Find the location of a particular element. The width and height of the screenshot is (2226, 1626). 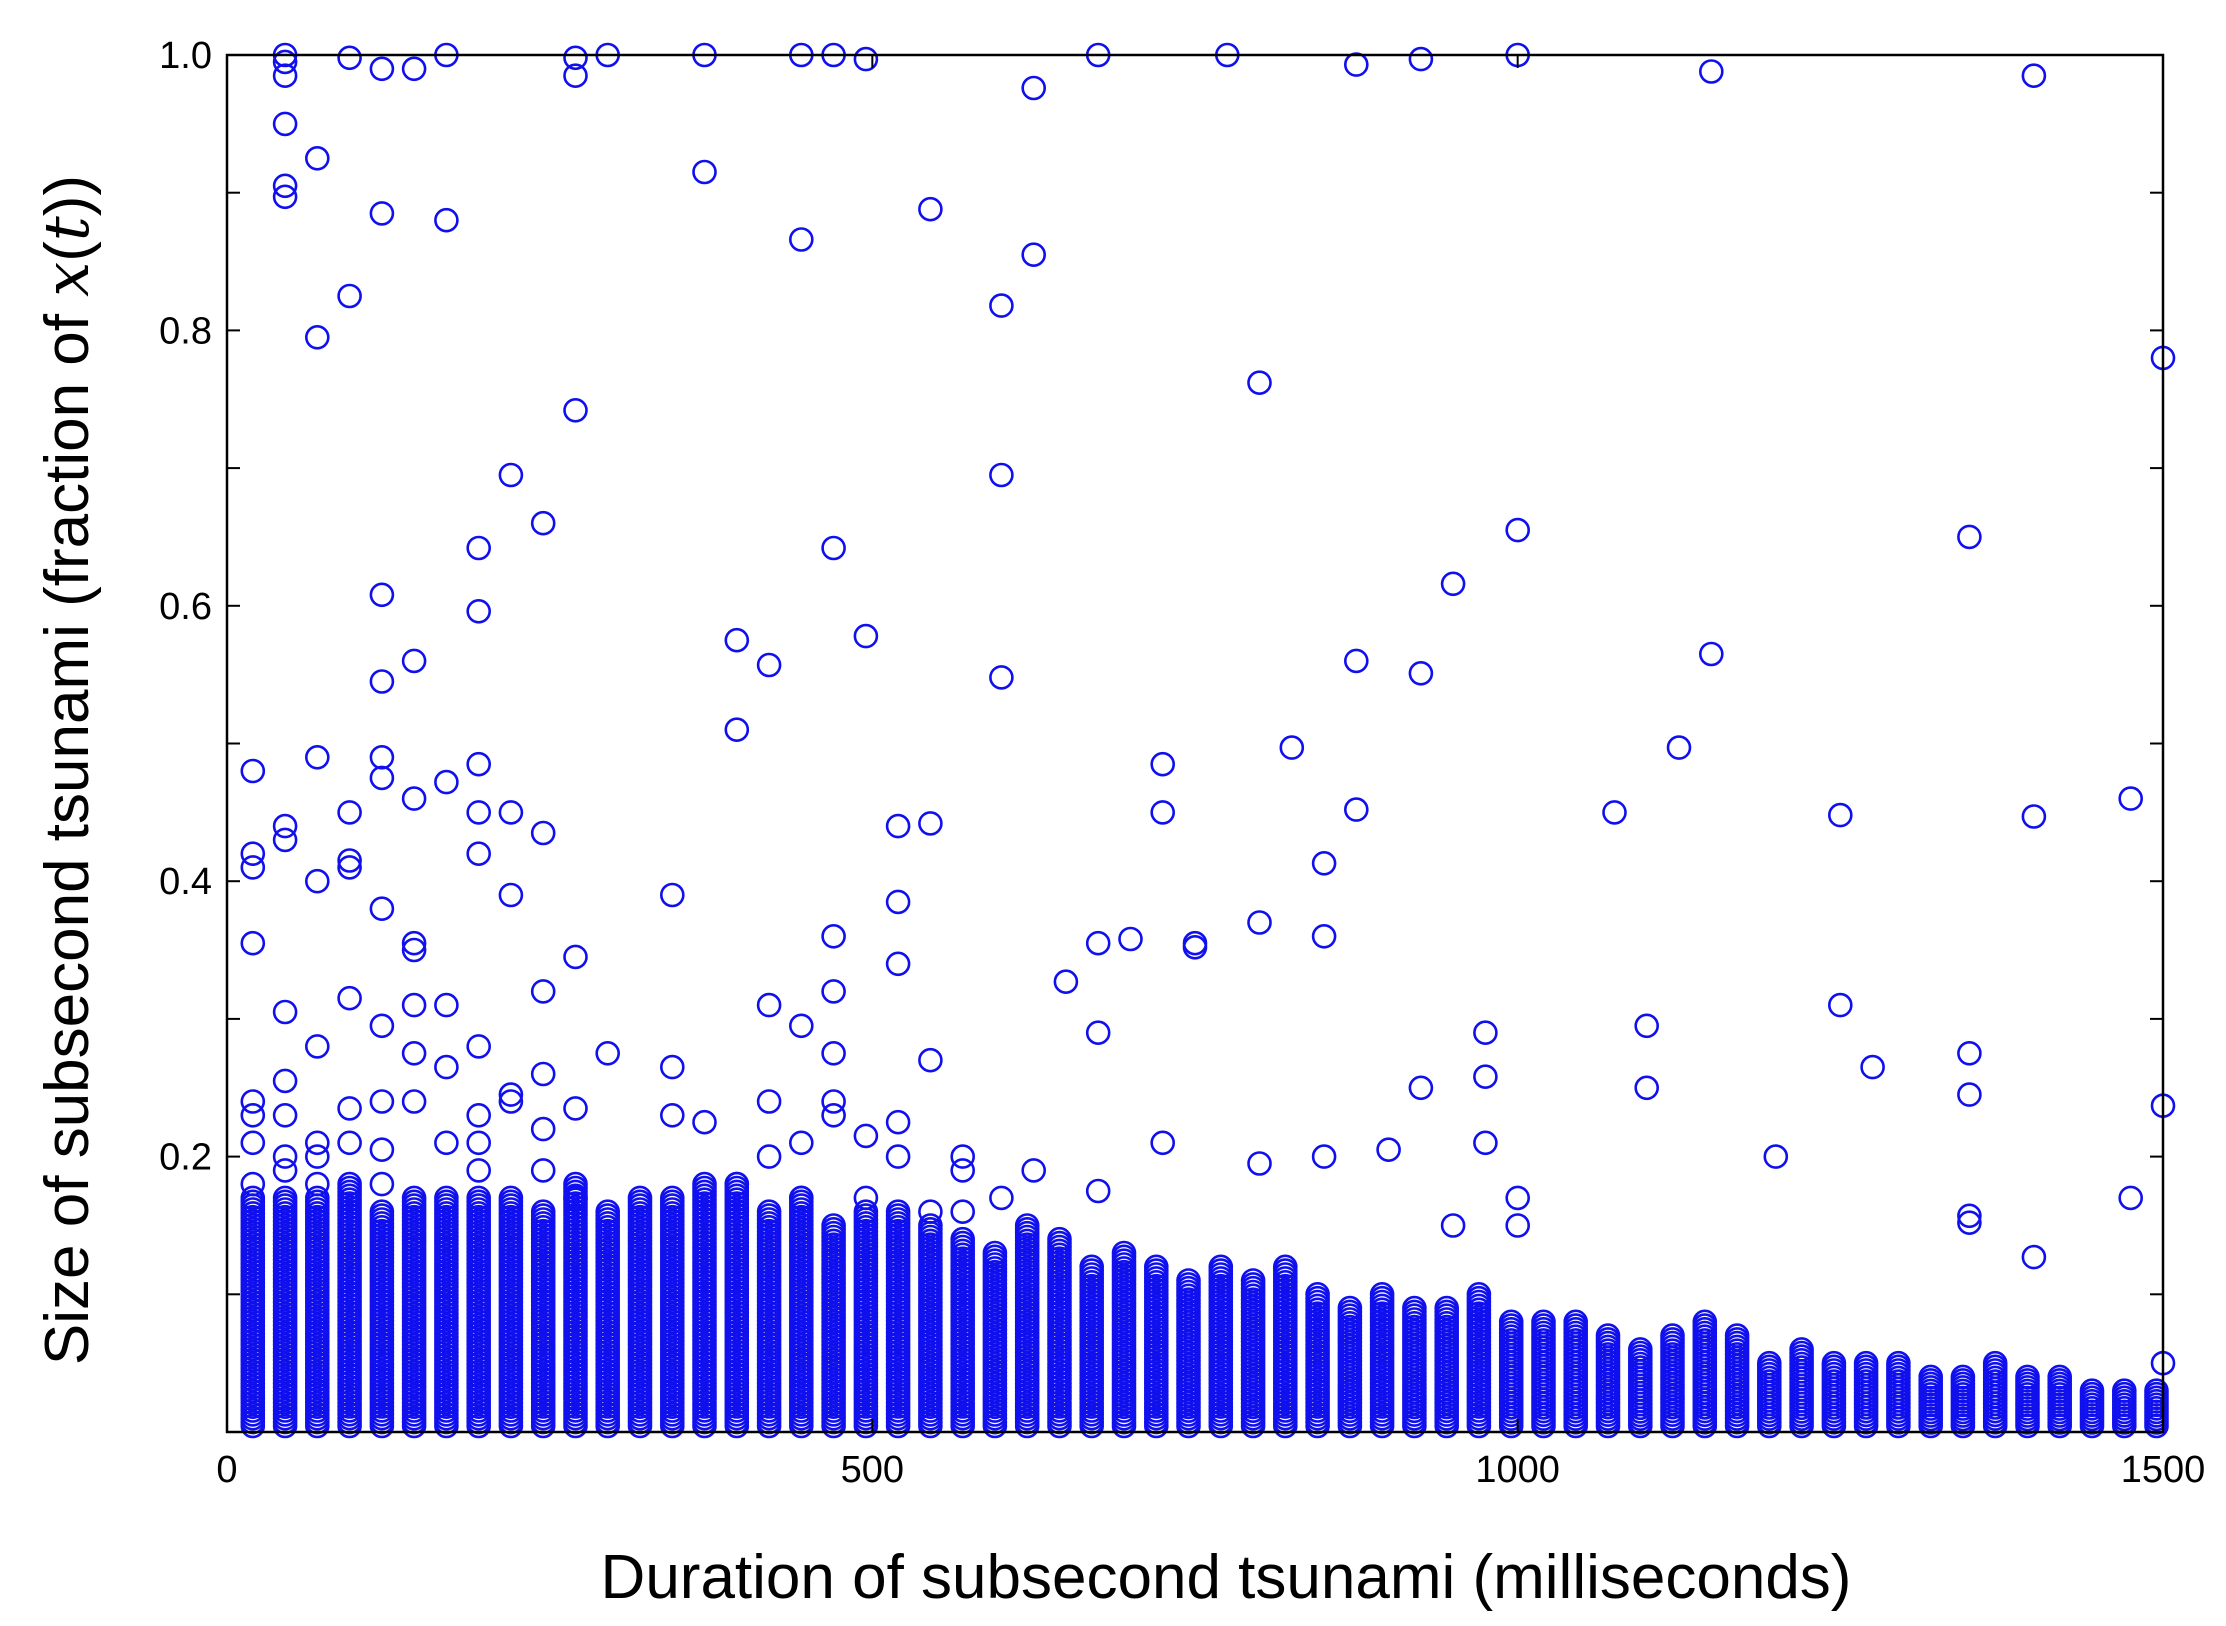

y-axis-title-arg: t is located at coordinates (66, 228).